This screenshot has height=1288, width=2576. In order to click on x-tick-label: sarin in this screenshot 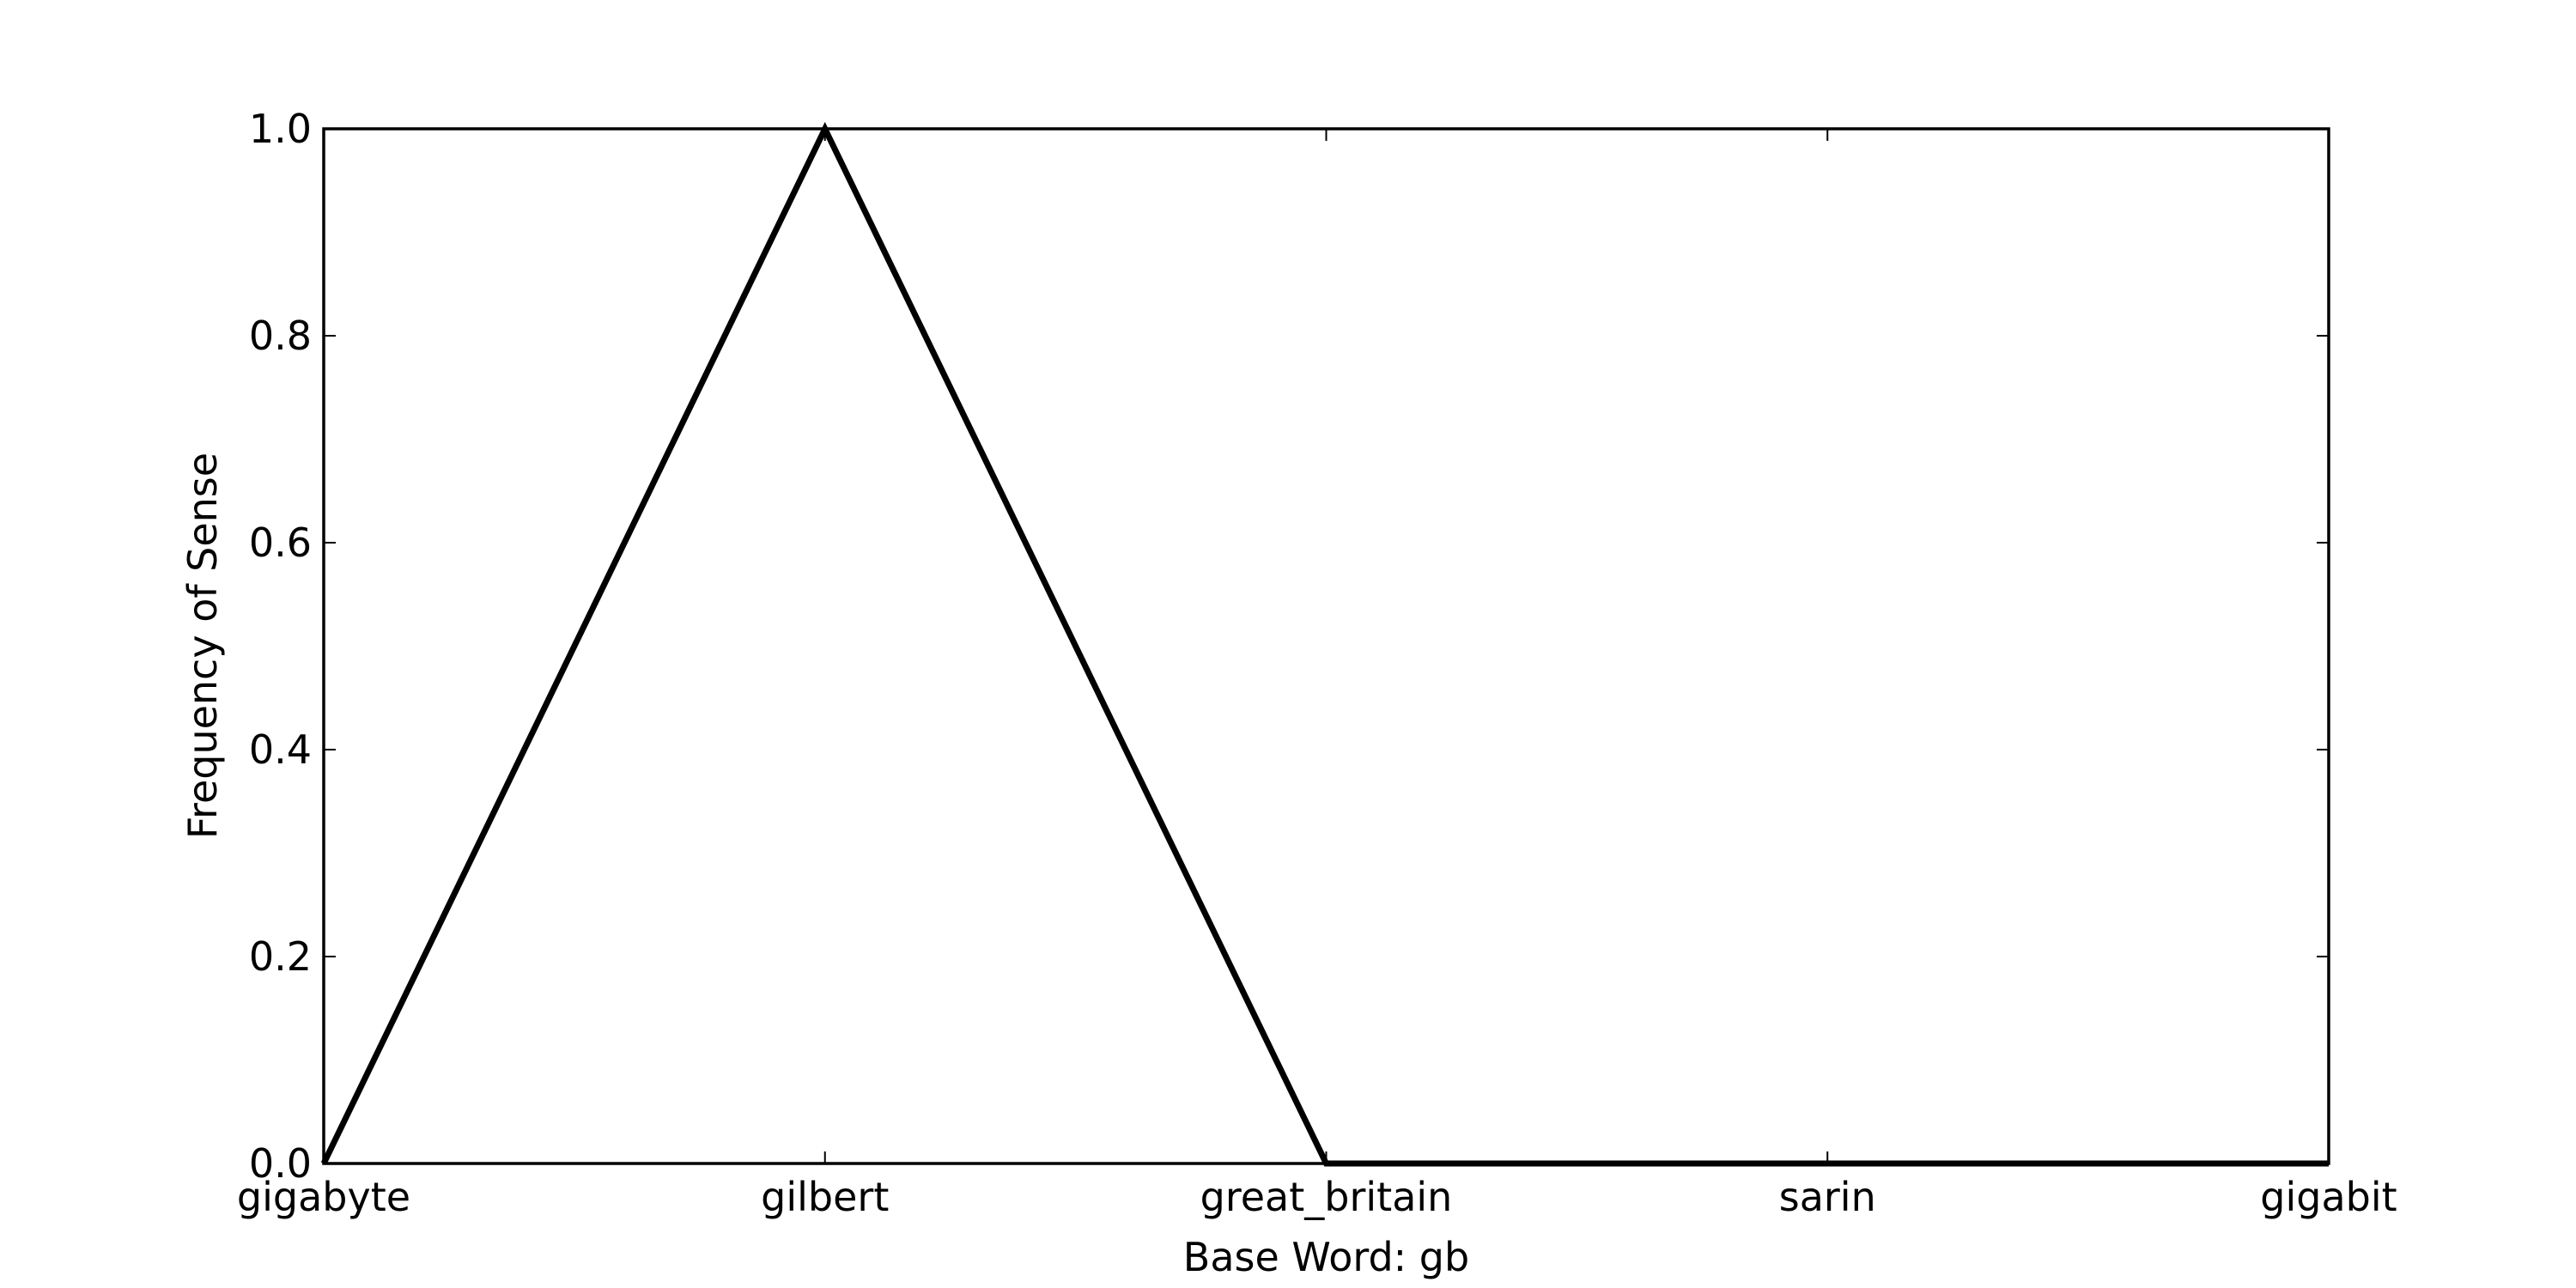, I will do `click(1828, 1197)`.